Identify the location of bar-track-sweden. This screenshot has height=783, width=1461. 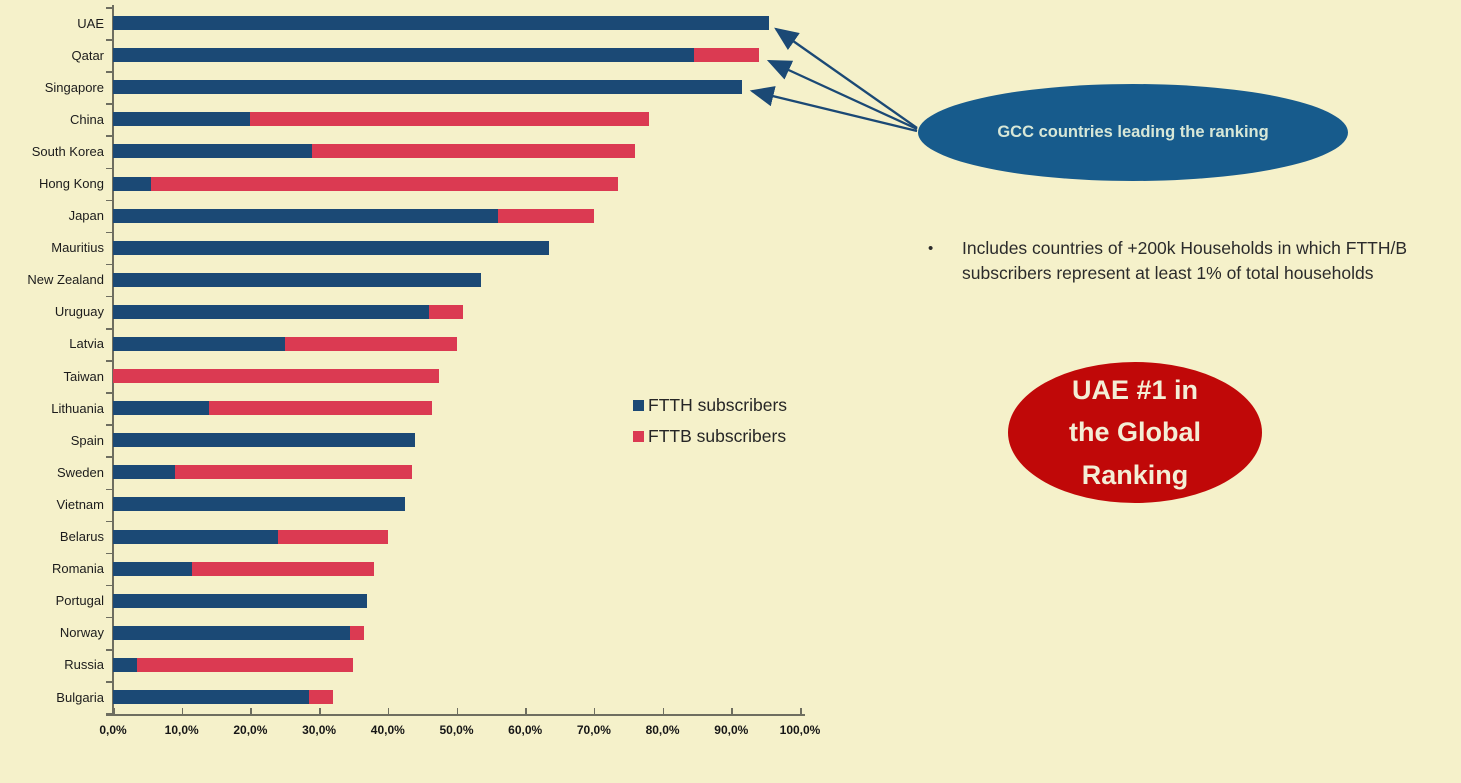
(456, 472).